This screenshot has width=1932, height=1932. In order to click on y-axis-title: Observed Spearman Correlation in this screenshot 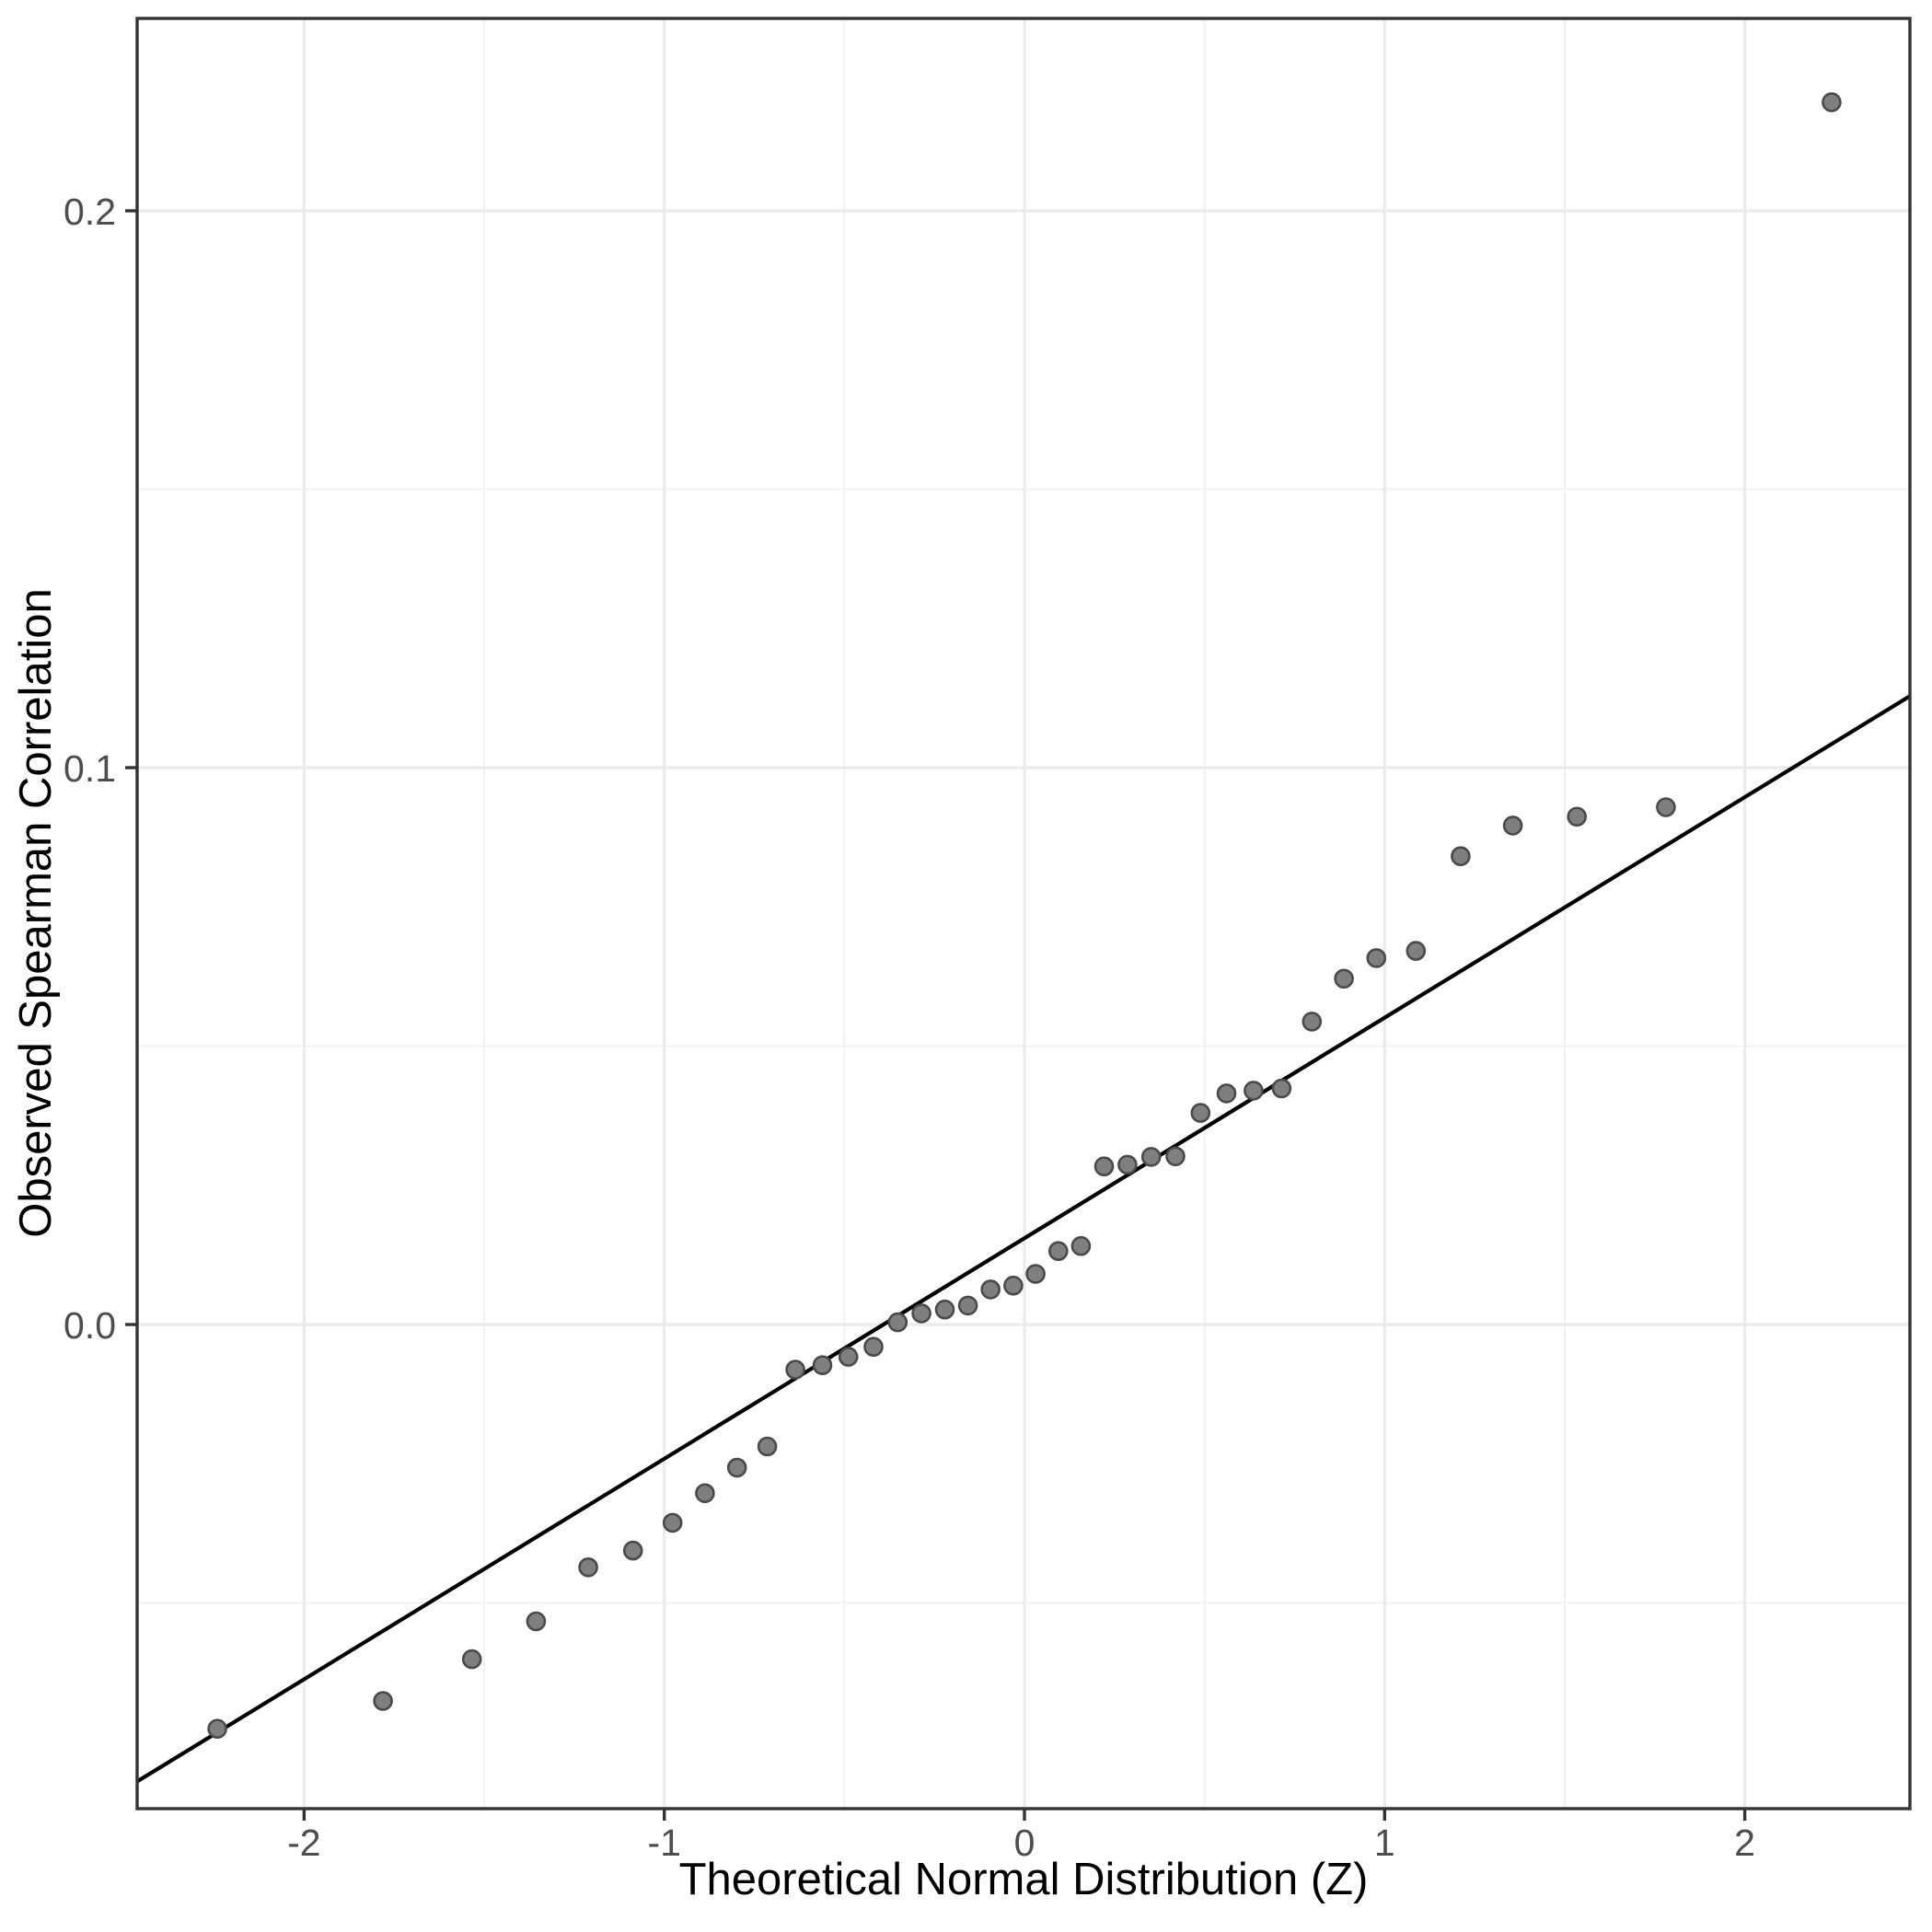, I will do `click(36, 913)`.